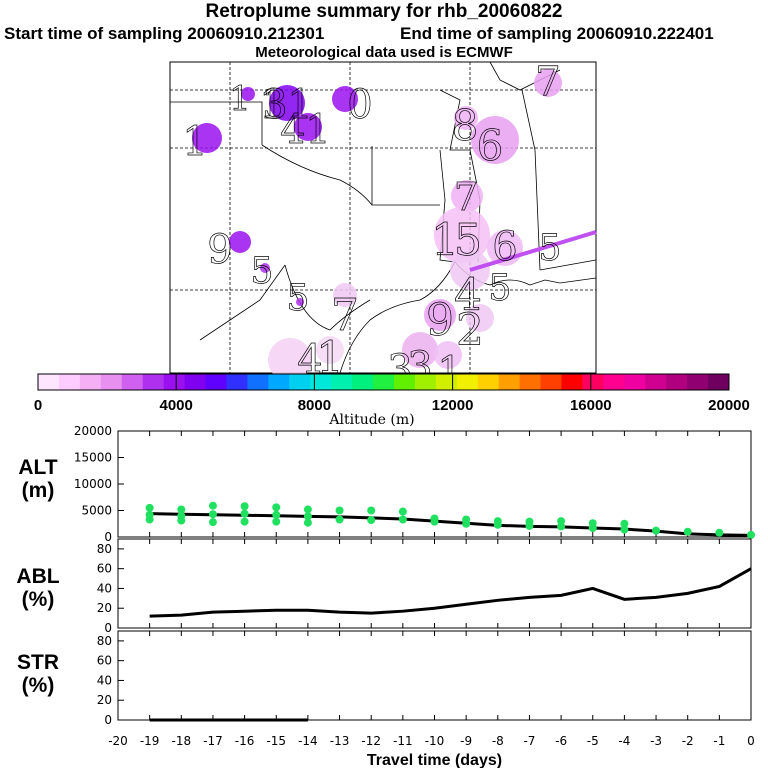  I want to click on colorbar-tick-label: 8000, so click(314, 405).